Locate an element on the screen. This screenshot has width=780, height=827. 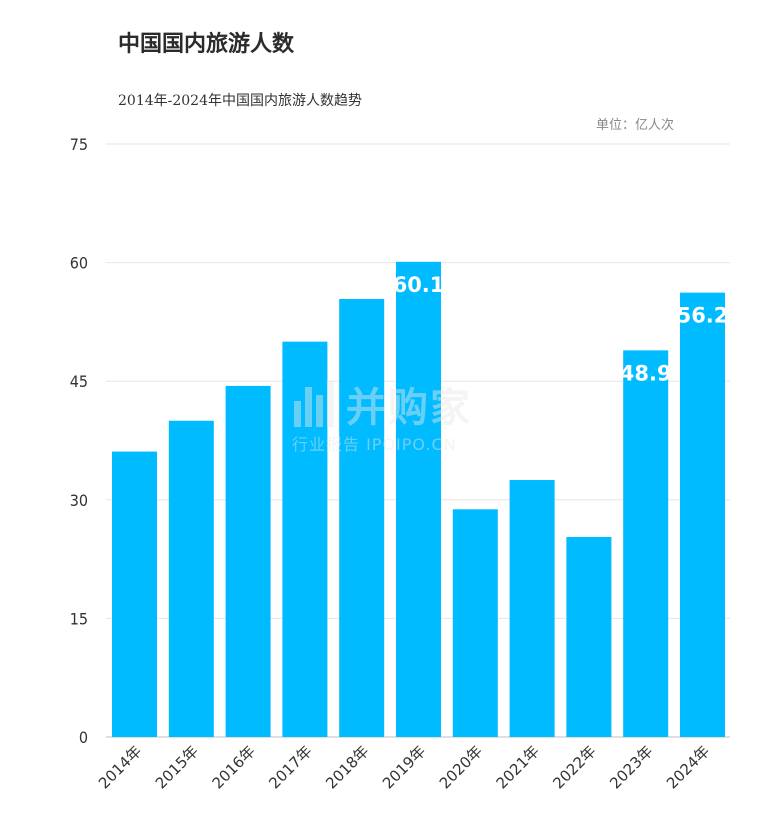
y-axis-ticks: 0 15 30 45 60 75 is located at coordinates (79, 441).